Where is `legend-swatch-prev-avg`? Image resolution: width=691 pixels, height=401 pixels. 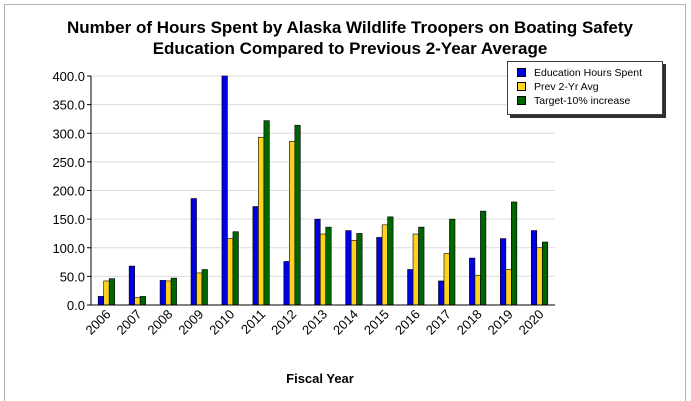 legend-swatch-prev-avg is located at coordinates (521, 86).